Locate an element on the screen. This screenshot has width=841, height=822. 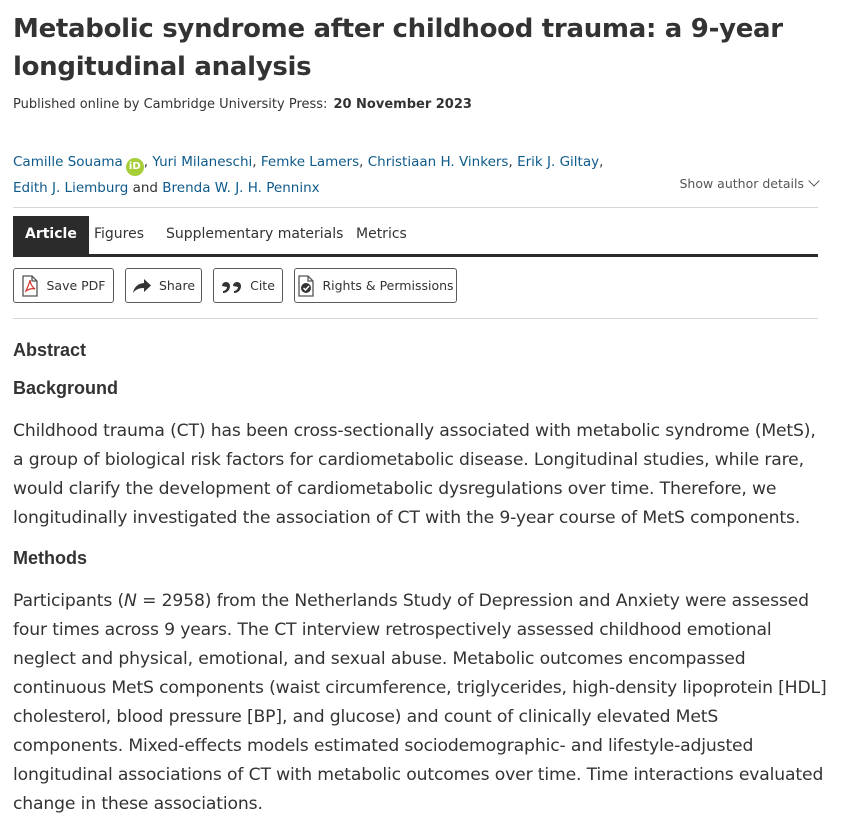
orcid-icon: iD is located at coordinates (134, 167).